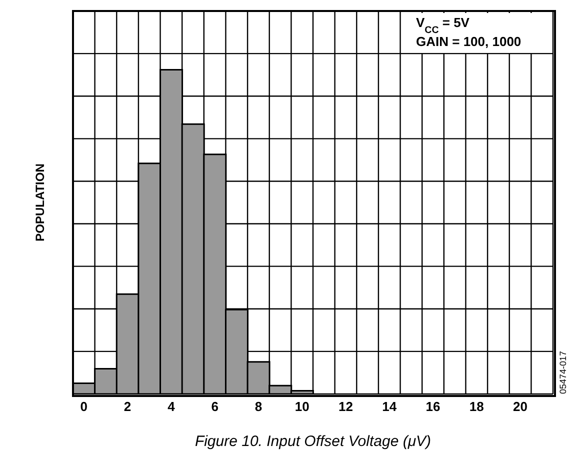 The height and width of the screenshot is (458, 572). I want to click on x-tick-label: 2, so click(128, 406).